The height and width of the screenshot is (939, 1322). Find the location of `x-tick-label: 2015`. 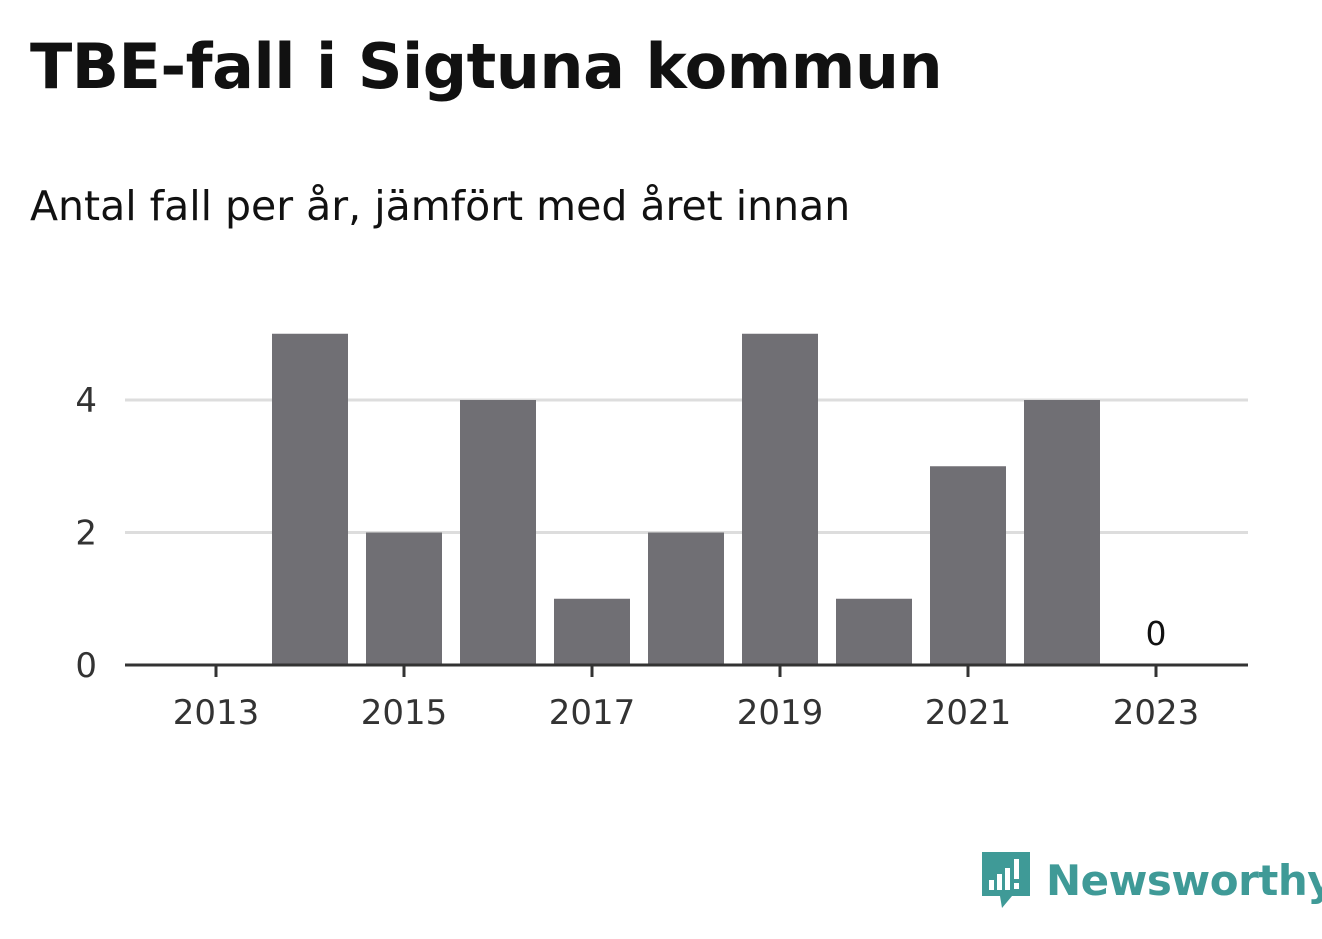

x-tick-label: 2015 is located at coordinates (404, 713).